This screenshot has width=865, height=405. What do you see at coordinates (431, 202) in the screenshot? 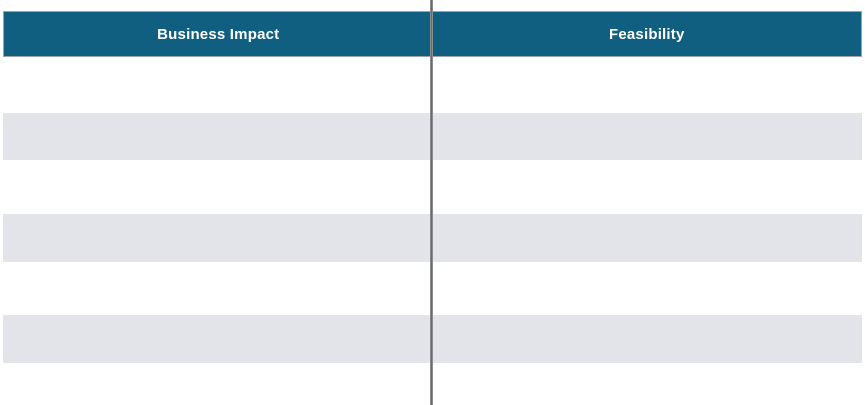
I see `column-divider-line` at bounding box center [431, 202].